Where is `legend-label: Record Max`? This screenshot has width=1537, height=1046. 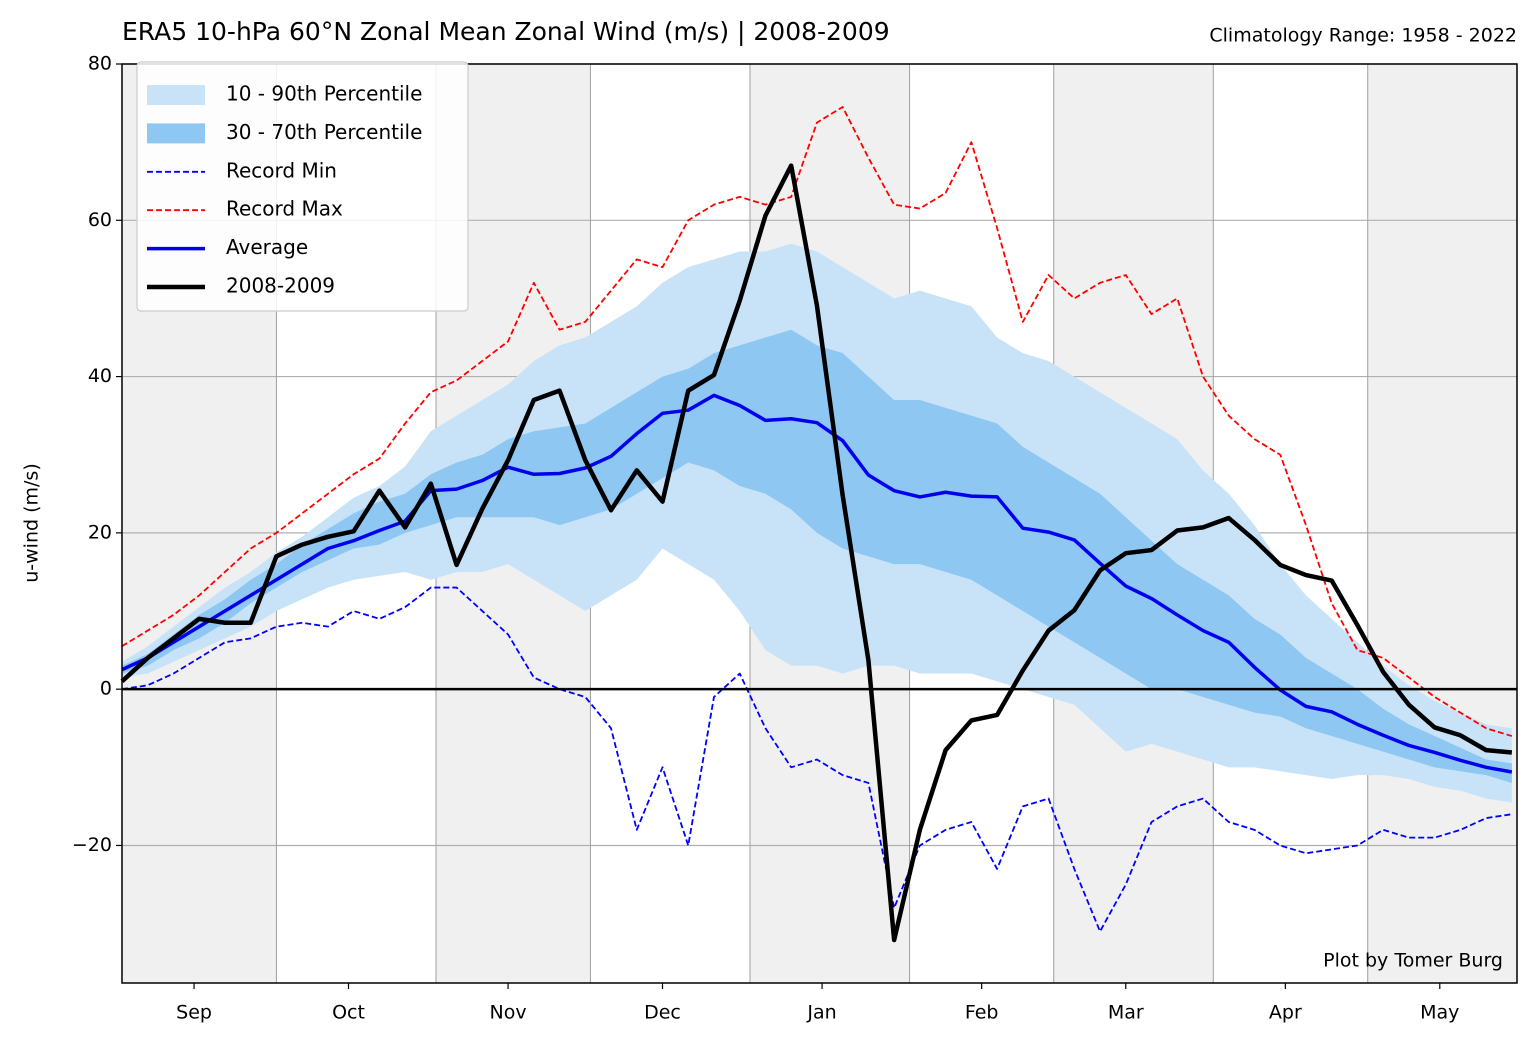 legend-label: Record Max is located at coordinates (284, 209).